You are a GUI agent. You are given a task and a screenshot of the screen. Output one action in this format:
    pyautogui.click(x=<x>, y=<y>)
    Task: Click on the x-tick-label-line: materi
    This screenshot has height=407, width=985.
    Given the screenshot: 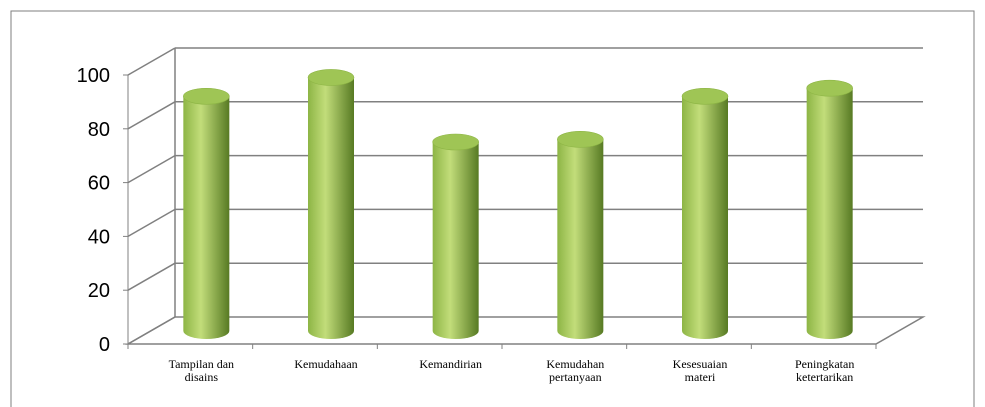 What is the action you would take?
    pyautogui.click(x=700, y=377)
    